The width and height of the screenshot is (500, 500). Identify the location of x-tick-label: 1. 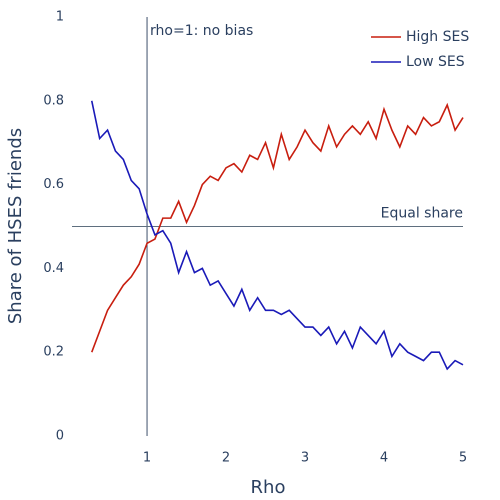
(147, 458).